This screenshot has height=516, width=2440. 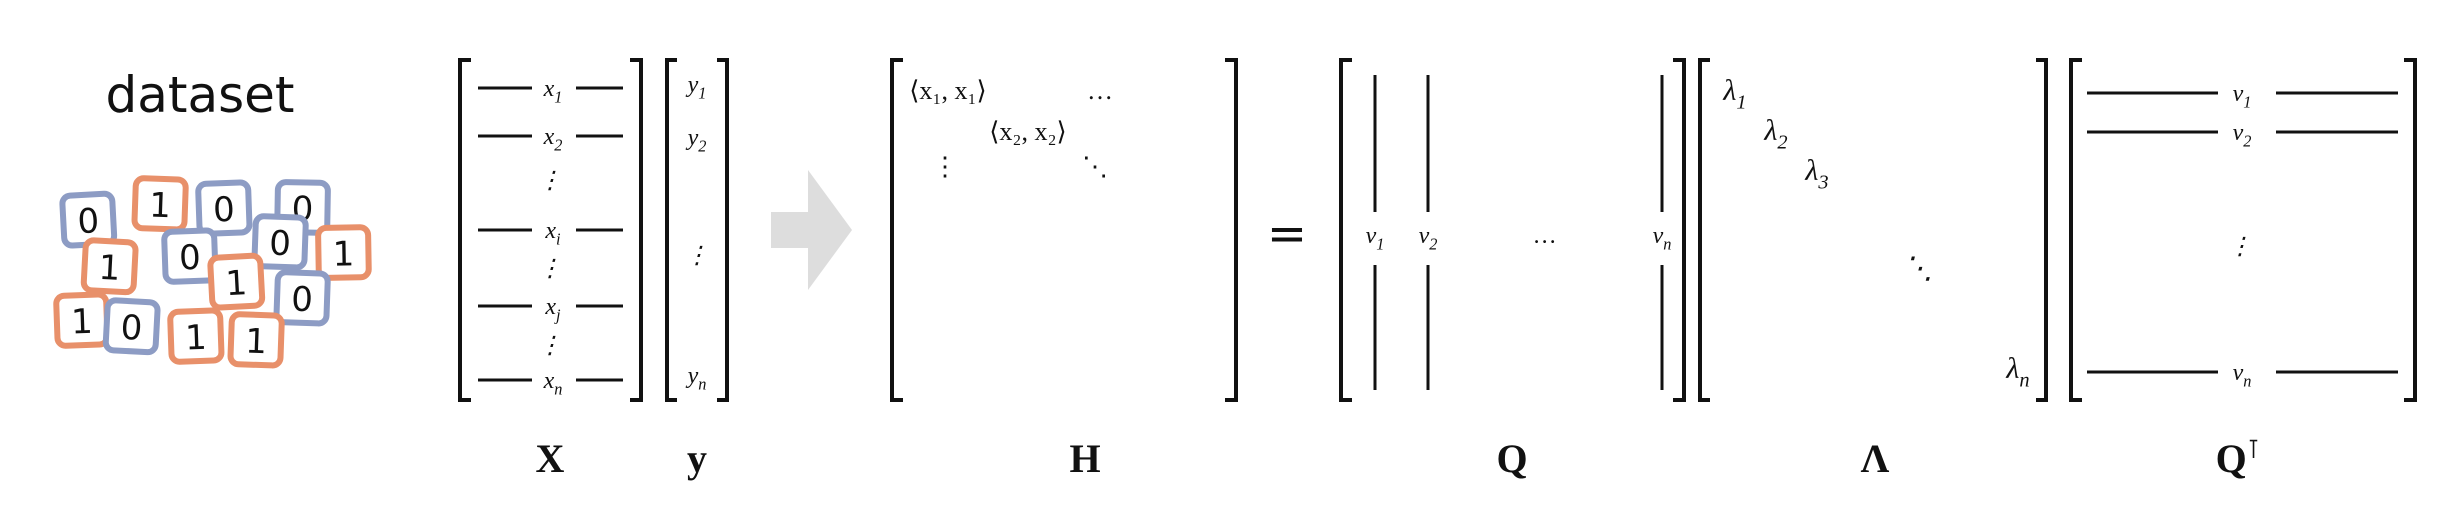 What do you see at coordinates (1816, 173) in the screenshot?
I see `lambda-entry: λ3` at bounding box center [1816, 173].